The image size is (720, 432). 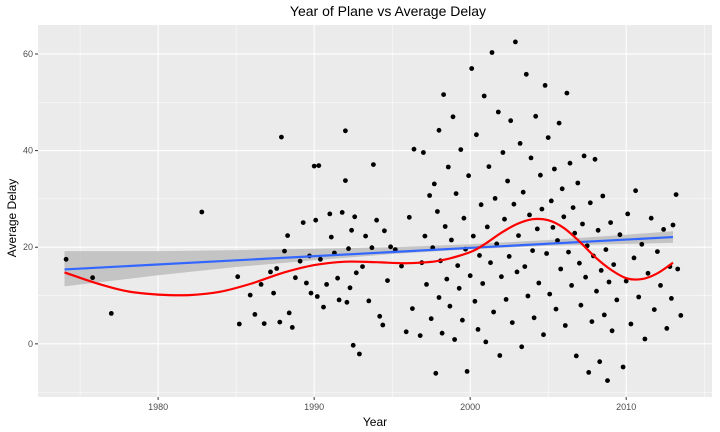 I want to click on linear-fit-line, so click(x=369, y=253).